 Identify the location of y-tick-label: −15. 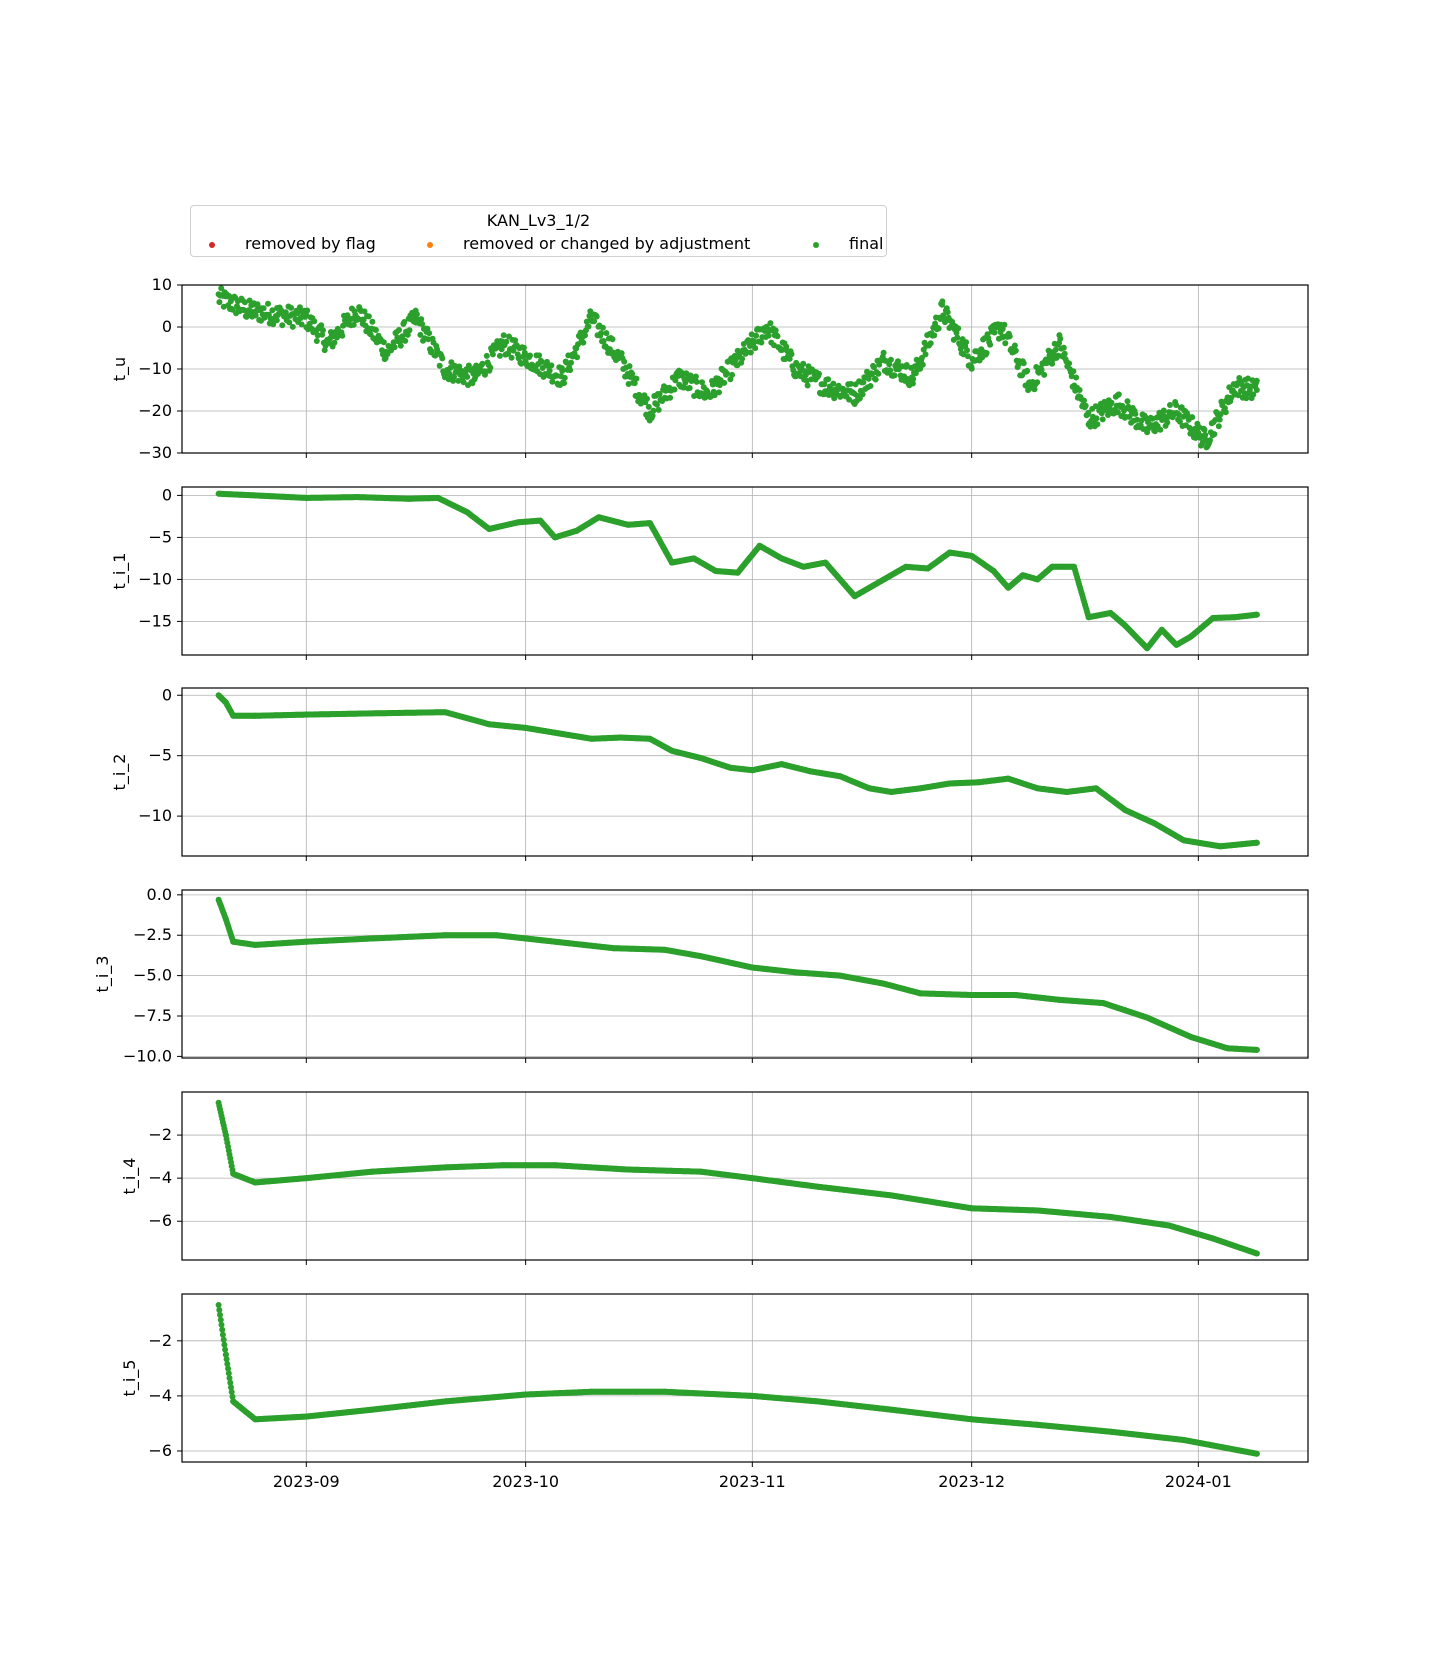
(155, 620).